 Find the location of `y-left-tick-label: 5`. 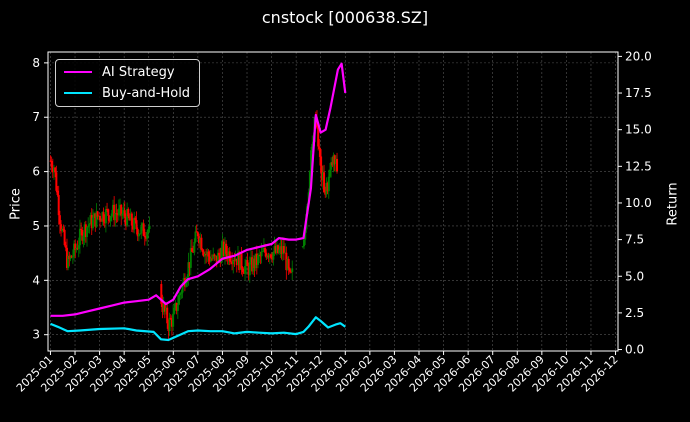

y-left-tick-label: 5 is located at coordinates (36, 226).